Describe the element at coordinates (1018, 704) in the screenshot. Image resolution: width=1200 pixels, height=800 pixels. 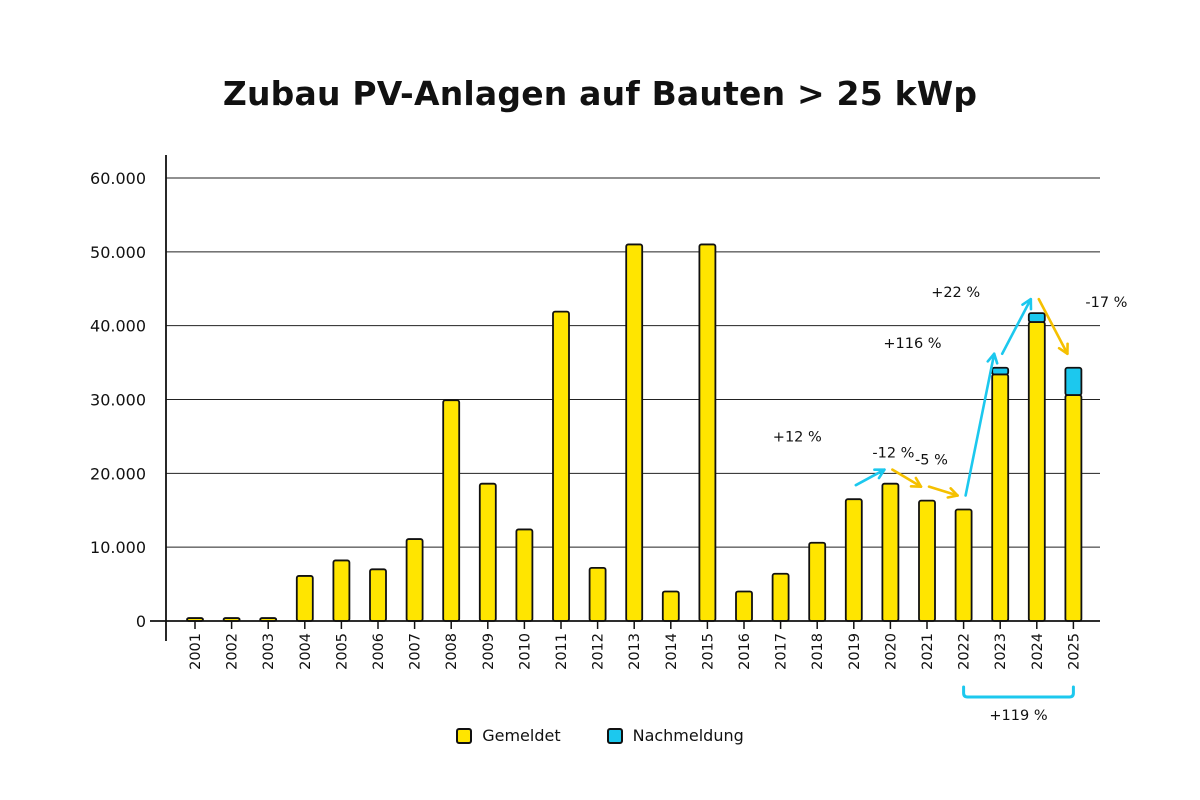
I see `growth-bracket: +119 %` at that location.